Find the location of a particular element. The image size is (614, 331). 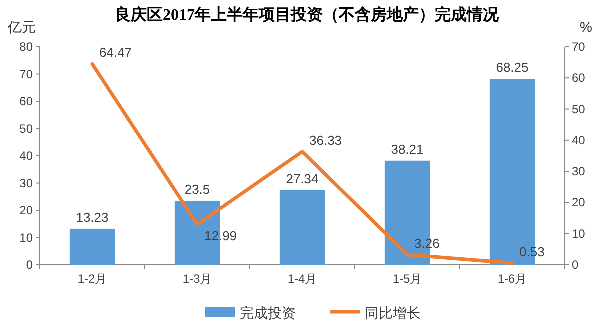

y-tick-label: 30 is located at coordinates (27, 183).